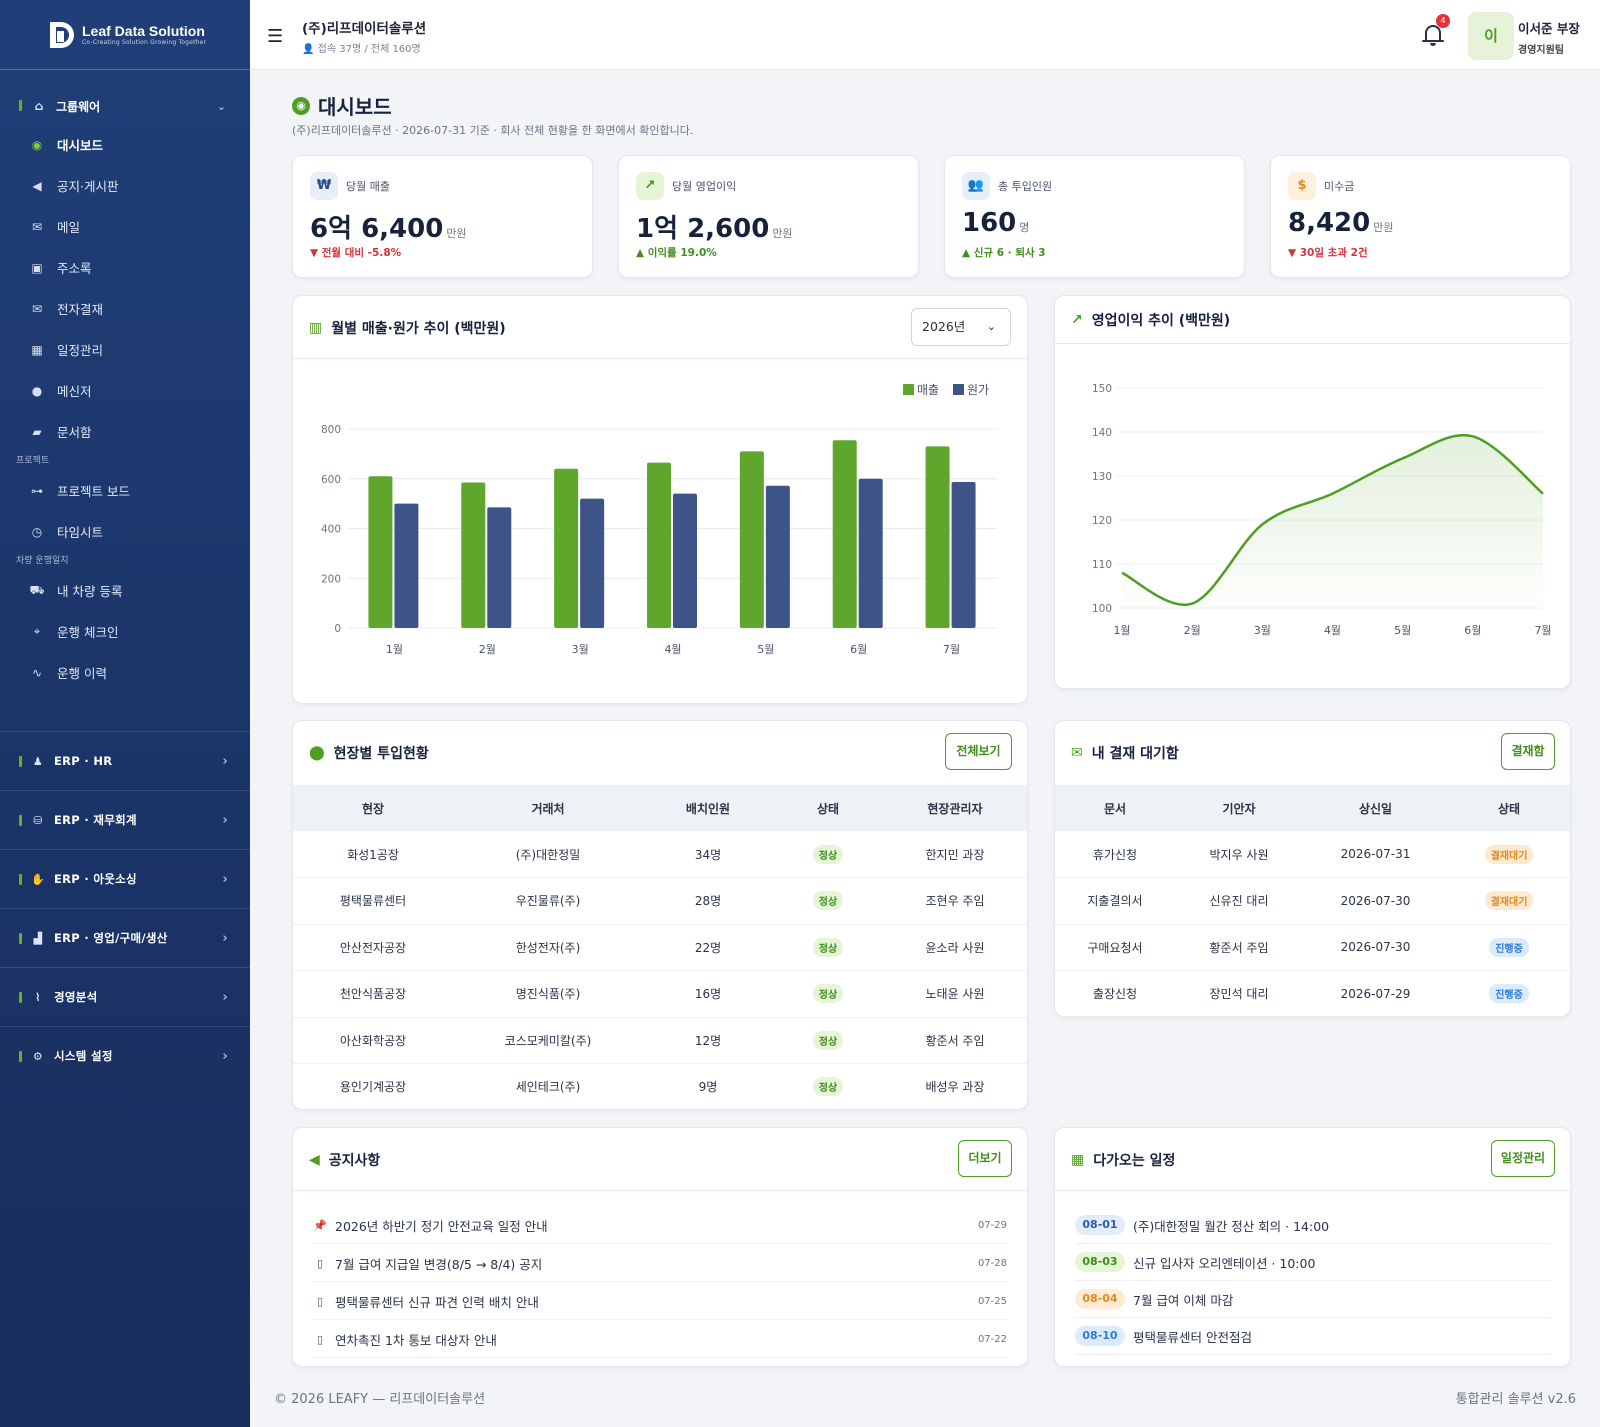 The image size is (1600, 1427). Describe the element at coordinates (978, 751) in the screenshot. I see `view-all-button: 전체보기` at that location.